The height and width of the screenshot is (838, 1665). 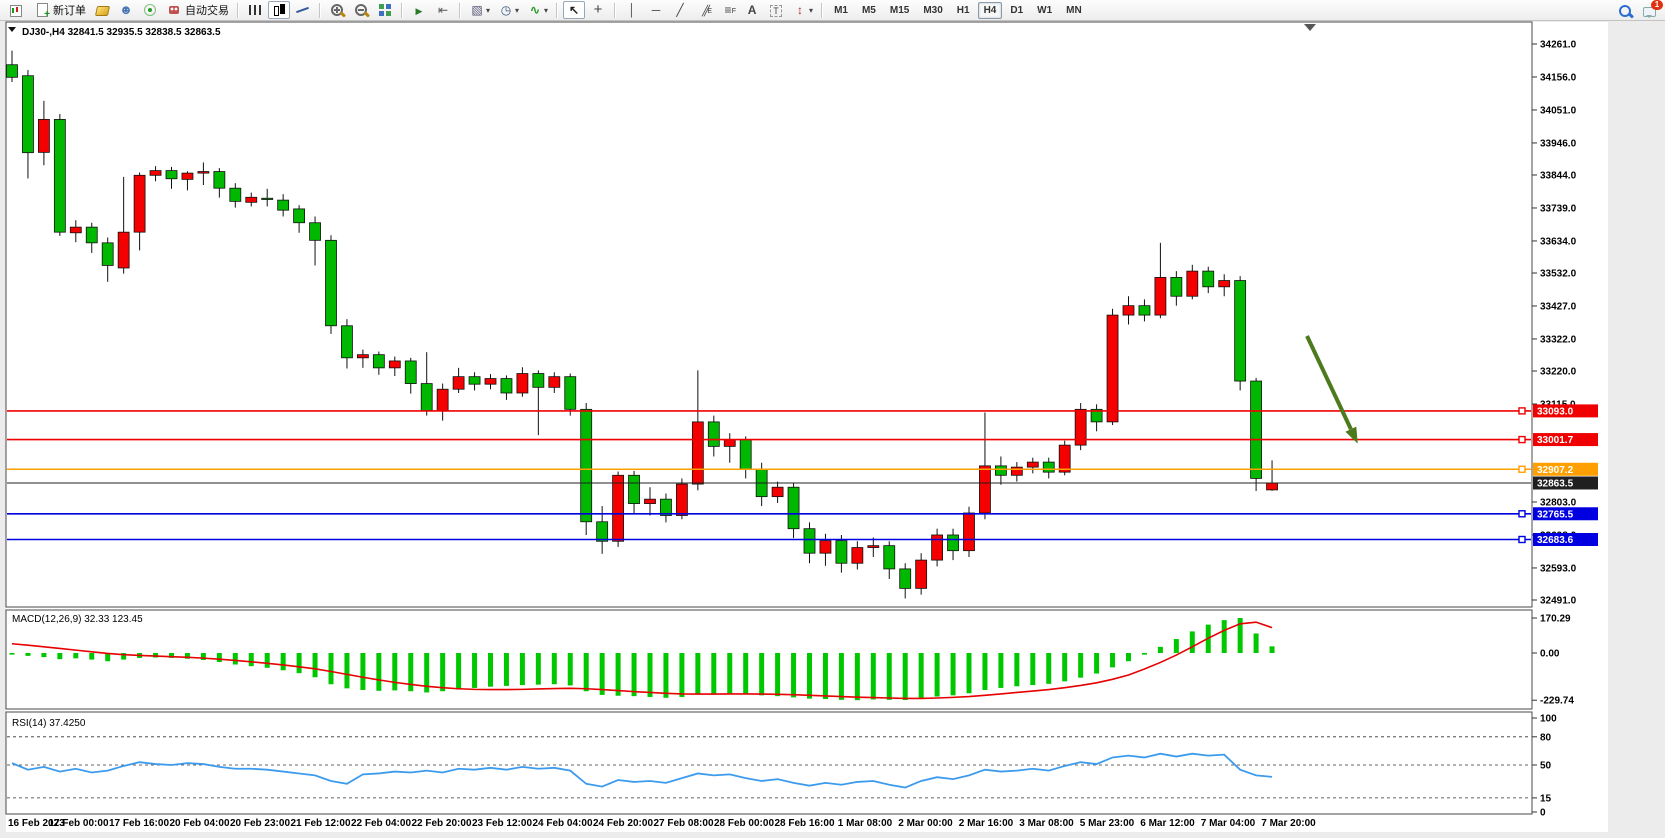 I want to click on crosshair-button, so click(x=598, y=10).